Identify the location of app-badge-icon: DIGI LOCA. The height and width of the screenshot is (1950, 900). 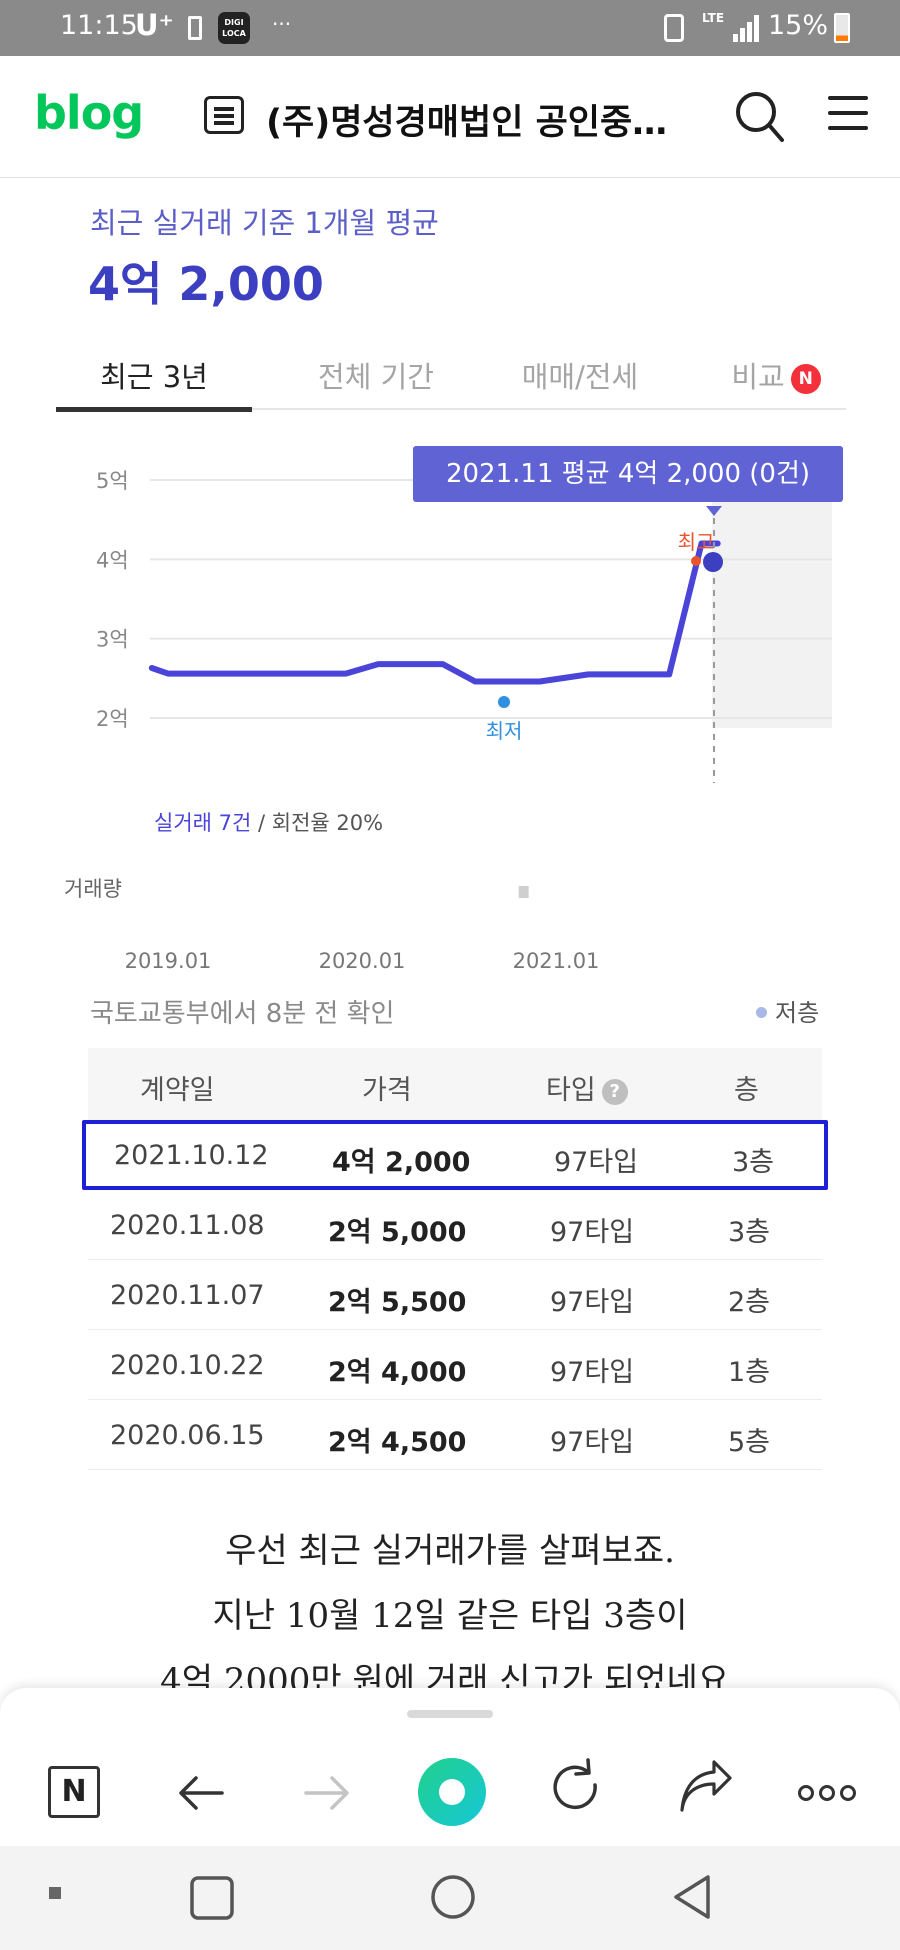
(234, 28).